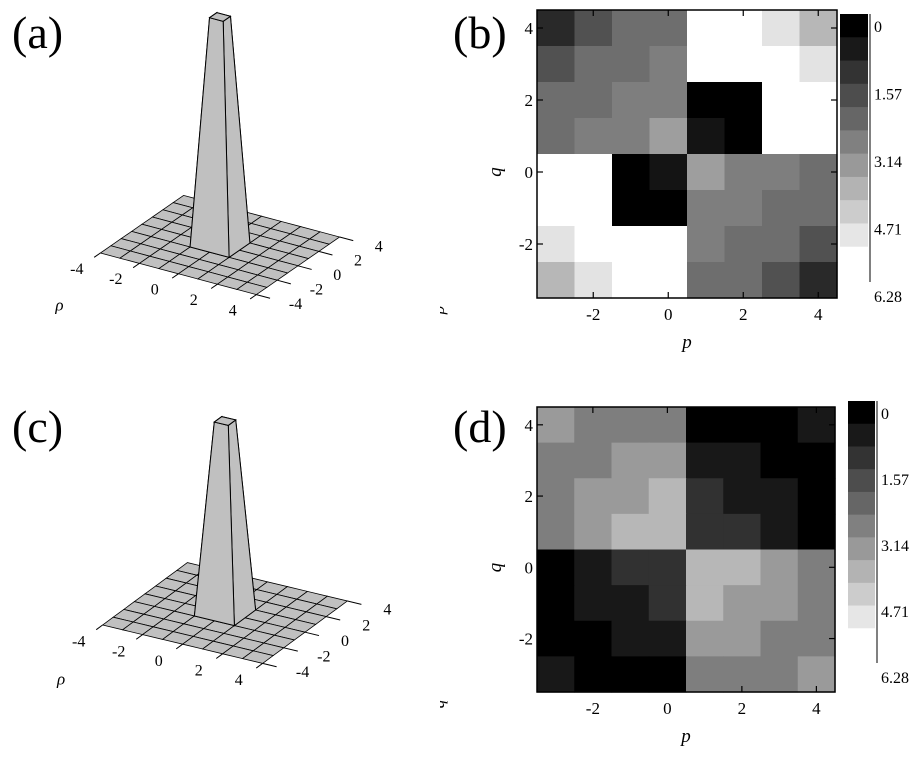 This screenshot has height=768, width=921. I want to click on y-axis-label: q, so click(495, 567).